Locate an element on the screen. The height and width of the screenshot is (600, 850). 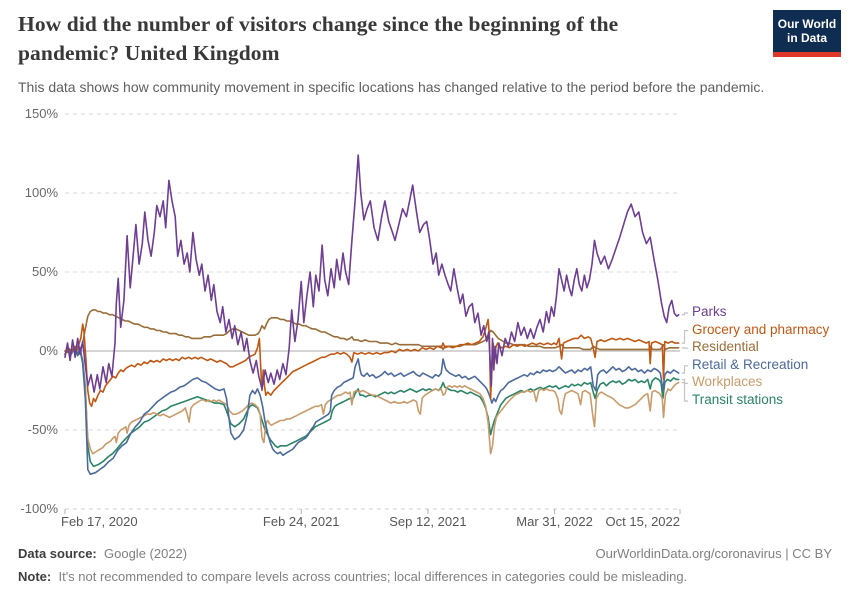
x-axis-tick-label: Feb 24, 2021 is located at coordinates (301, 521).